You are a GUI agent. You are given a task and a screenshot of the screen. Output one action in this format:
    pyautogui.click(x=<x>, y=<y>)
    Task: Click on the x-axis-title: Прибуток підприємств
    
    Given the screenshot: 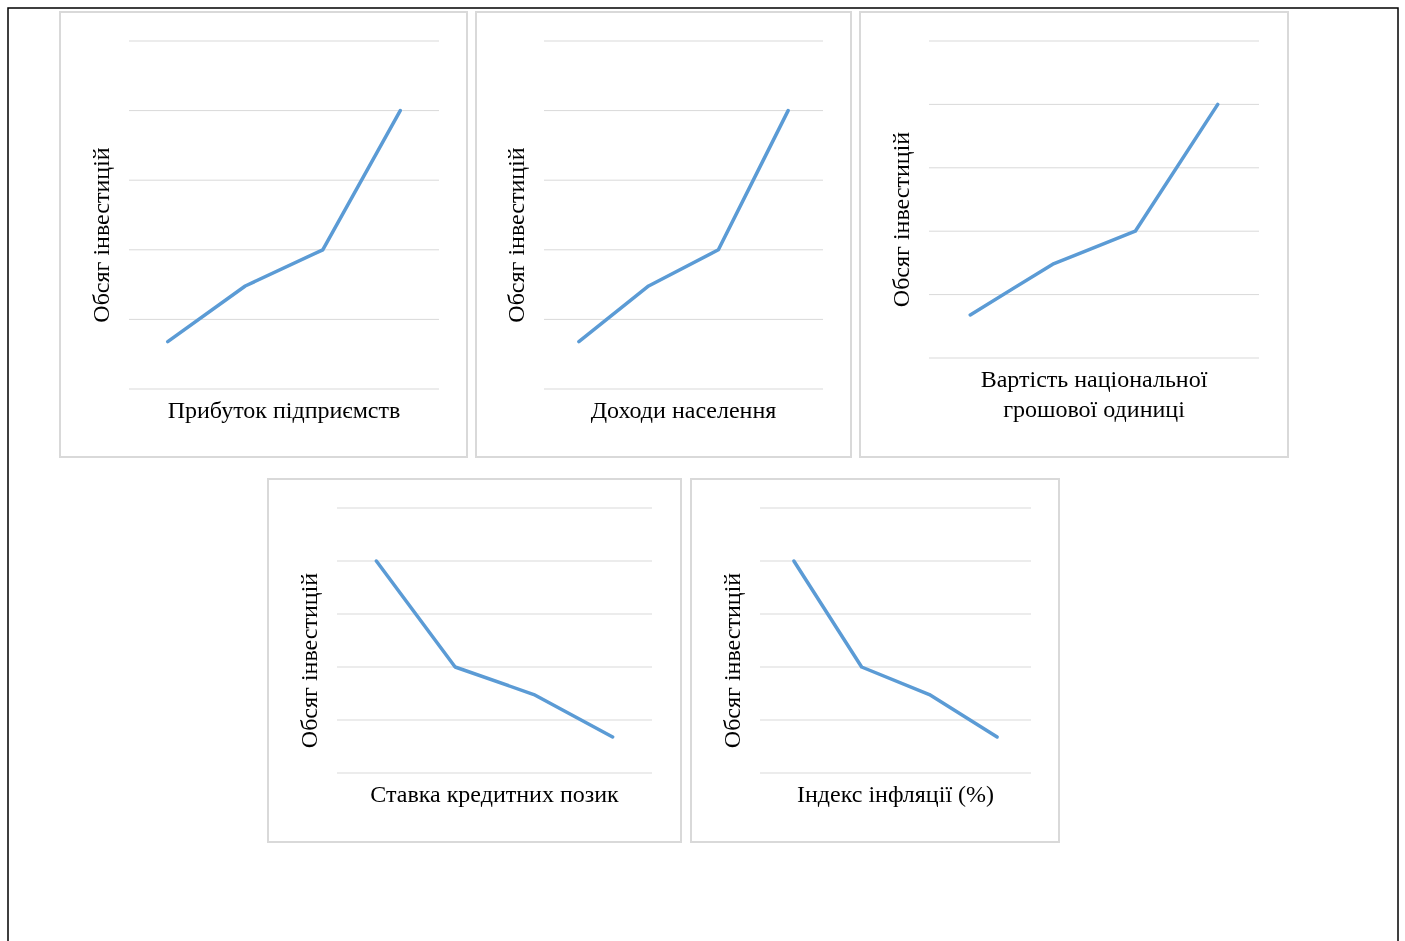 What is the action you would take?
    pyautogui.click(x=284, y=410)
    